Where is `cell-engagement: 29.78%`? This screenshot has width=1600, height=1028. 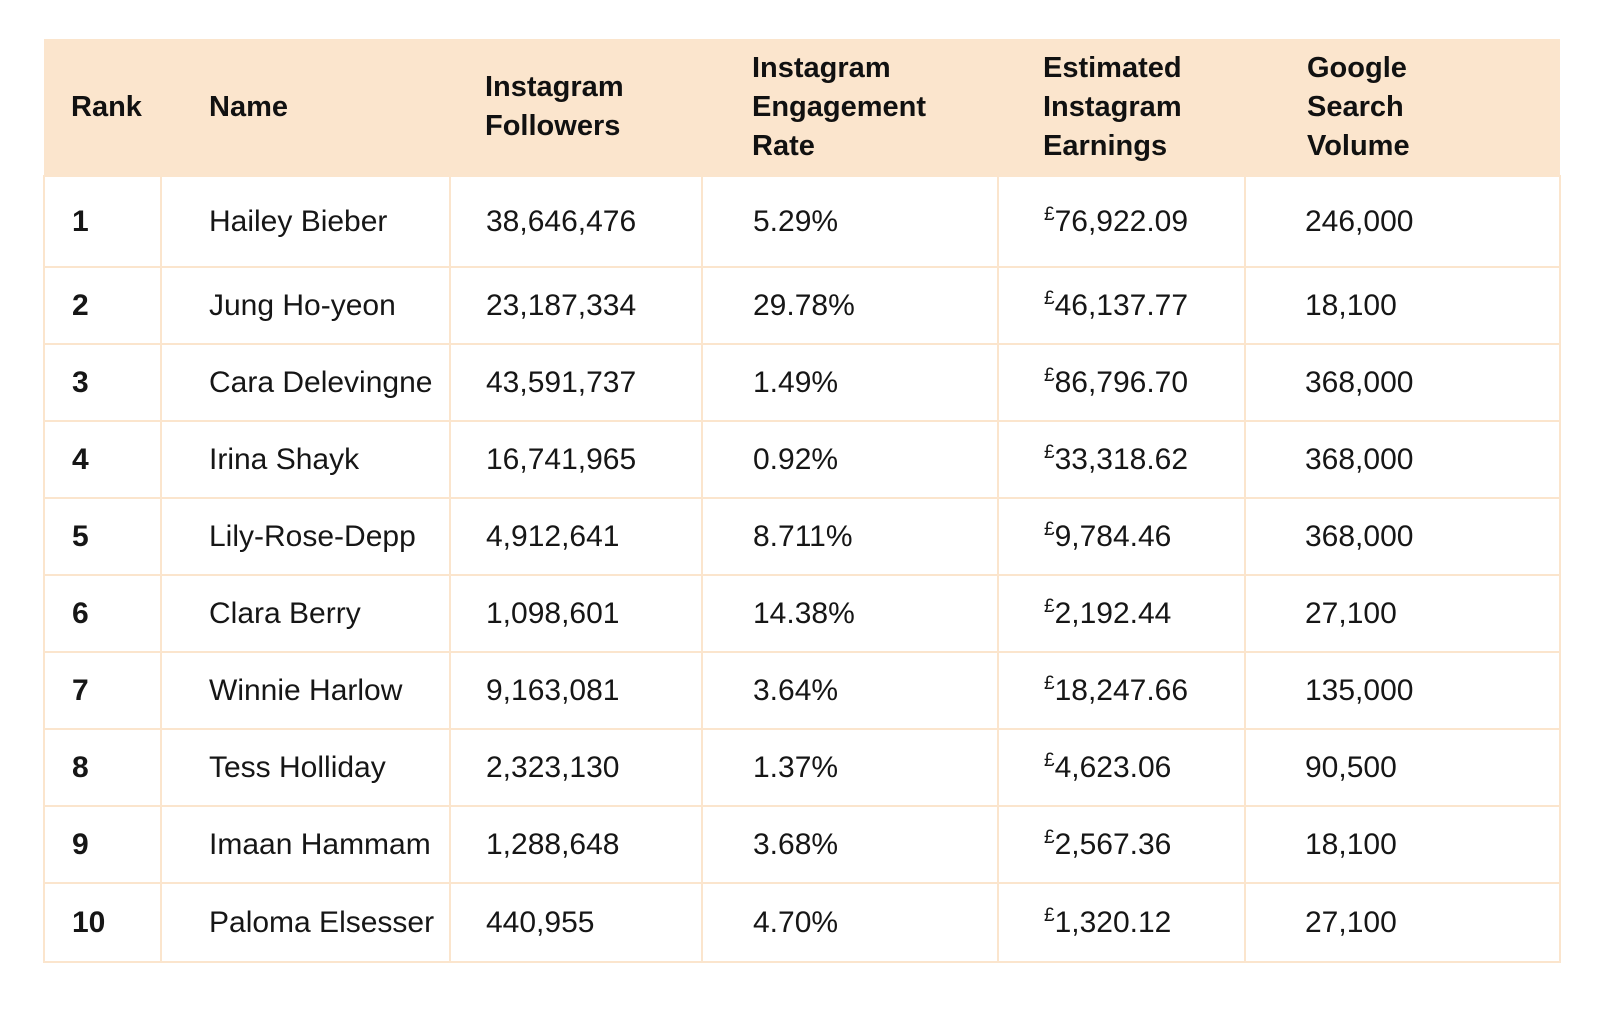
cell-engagement: 29.78% is located at coordinates (850, 305).